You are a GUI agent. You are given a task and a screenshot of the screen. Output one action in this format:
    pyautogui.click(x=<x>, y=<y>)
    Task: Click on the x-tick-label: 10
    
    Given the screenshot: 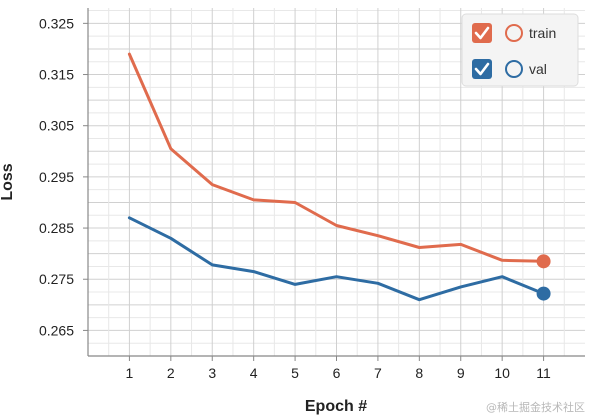 What is the action you would take?
    pyautogui.click(x=502, y=373)
    